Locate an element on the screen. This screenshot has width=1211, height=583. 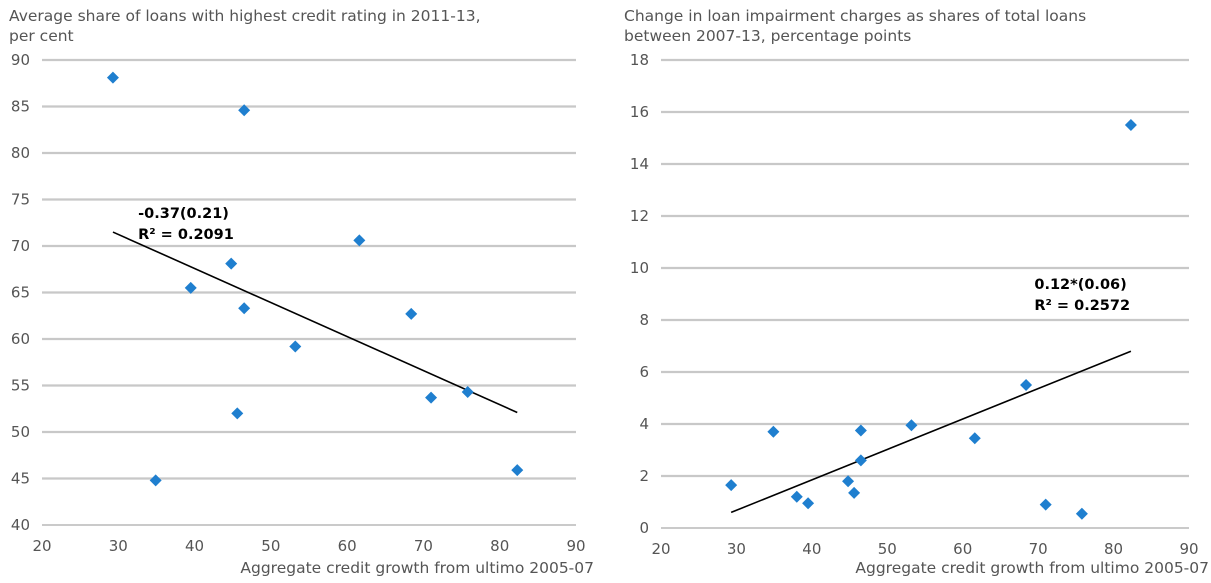
r-squared-label: R² = 0.2572 is located at coordinates (1082, 306).